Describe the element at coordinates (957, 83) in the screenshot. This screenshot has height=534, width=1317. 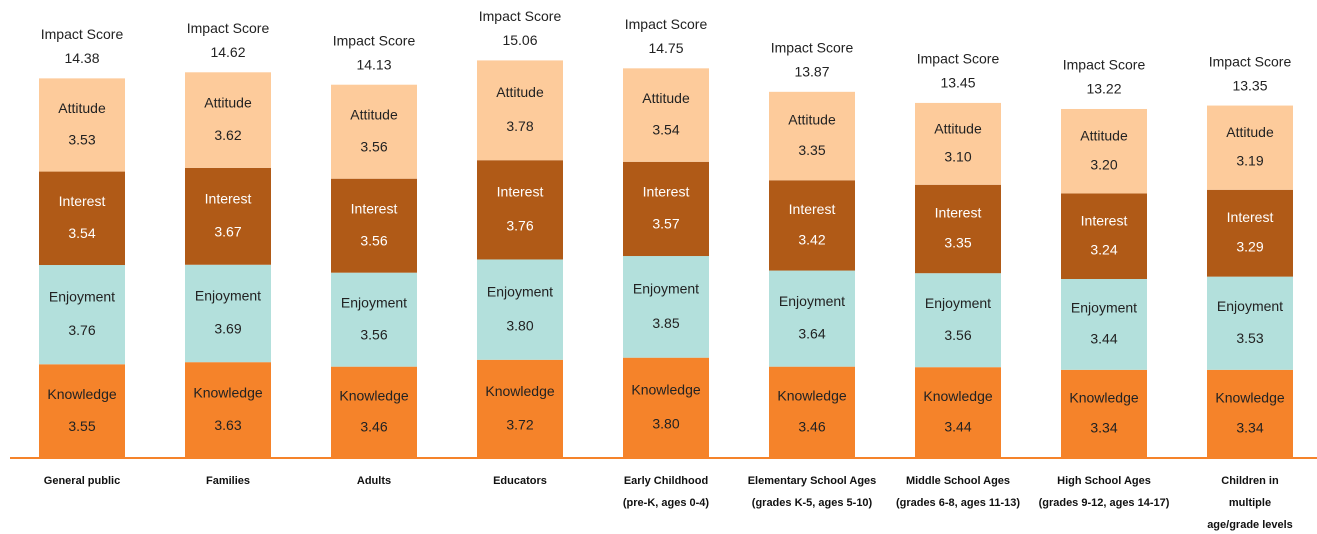
I see `total-value: 13.45` at that location.